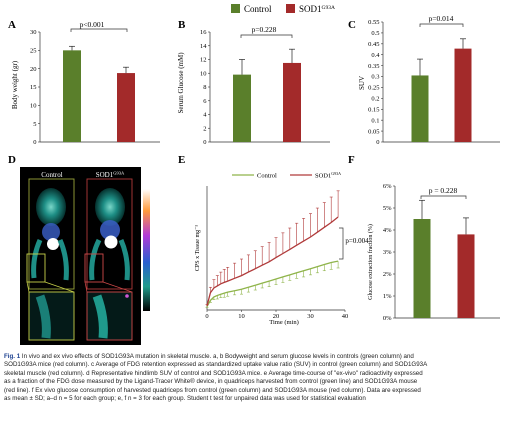 This screenshot has width=509, height=428. Describe the element at coordinates (258, 9) in the screenshot. I see `legend-label-control: Control` at that location.